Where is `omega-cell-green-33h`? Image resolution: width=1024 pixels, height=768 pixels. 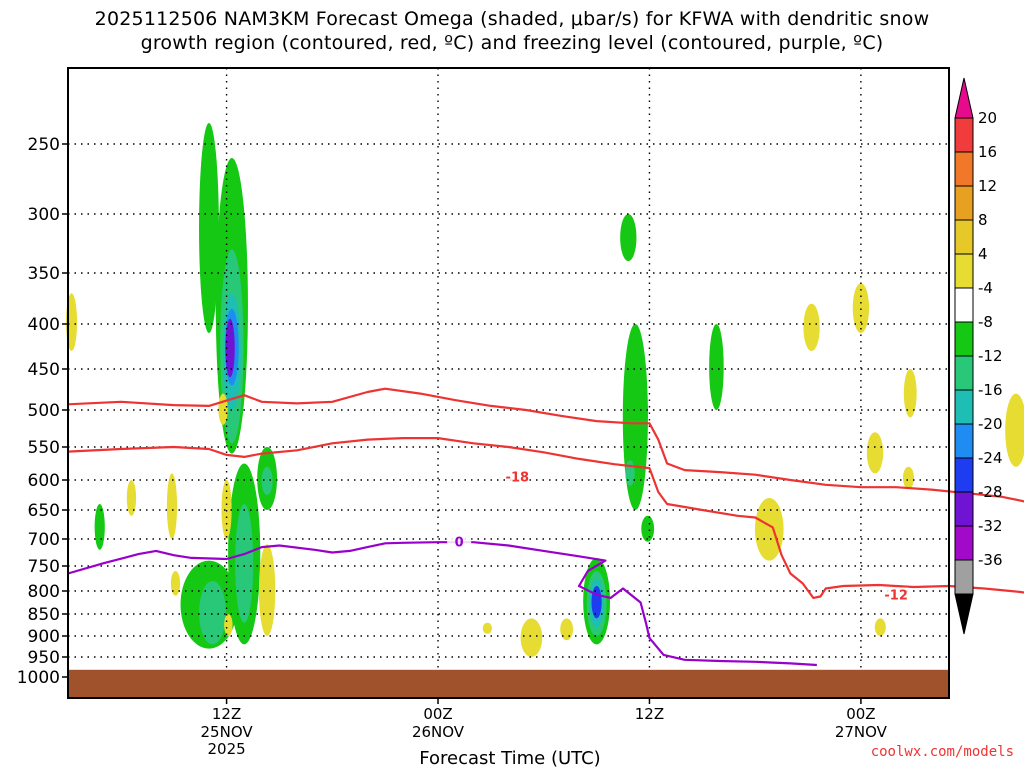
omega-cell-green-33h is located at coordinates (716, 367).